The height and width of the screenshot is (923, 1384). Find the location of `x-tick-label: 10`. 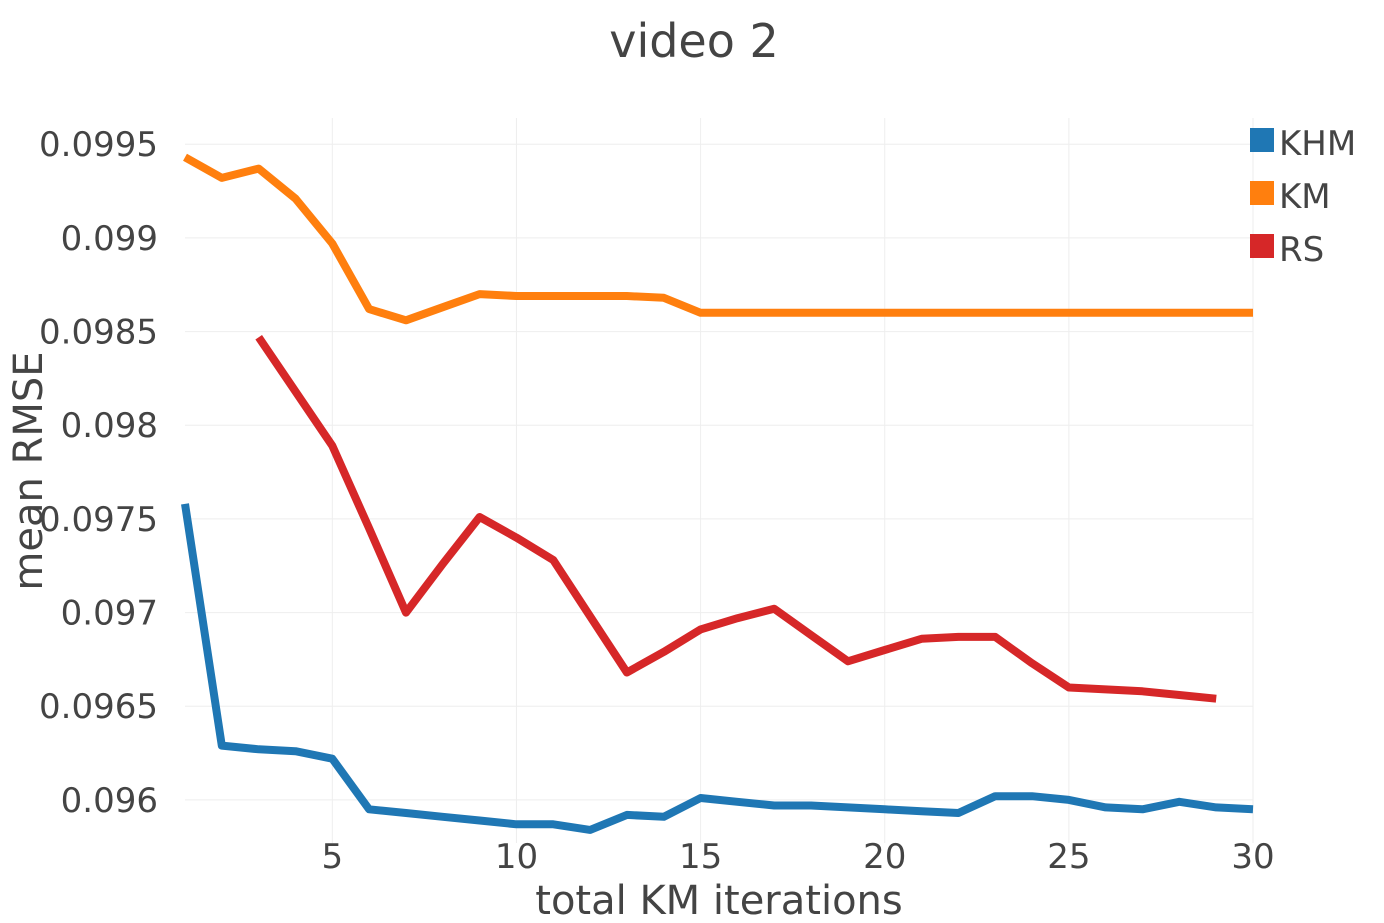

x-tick-label: 10 is located at coordinates (516, 857).